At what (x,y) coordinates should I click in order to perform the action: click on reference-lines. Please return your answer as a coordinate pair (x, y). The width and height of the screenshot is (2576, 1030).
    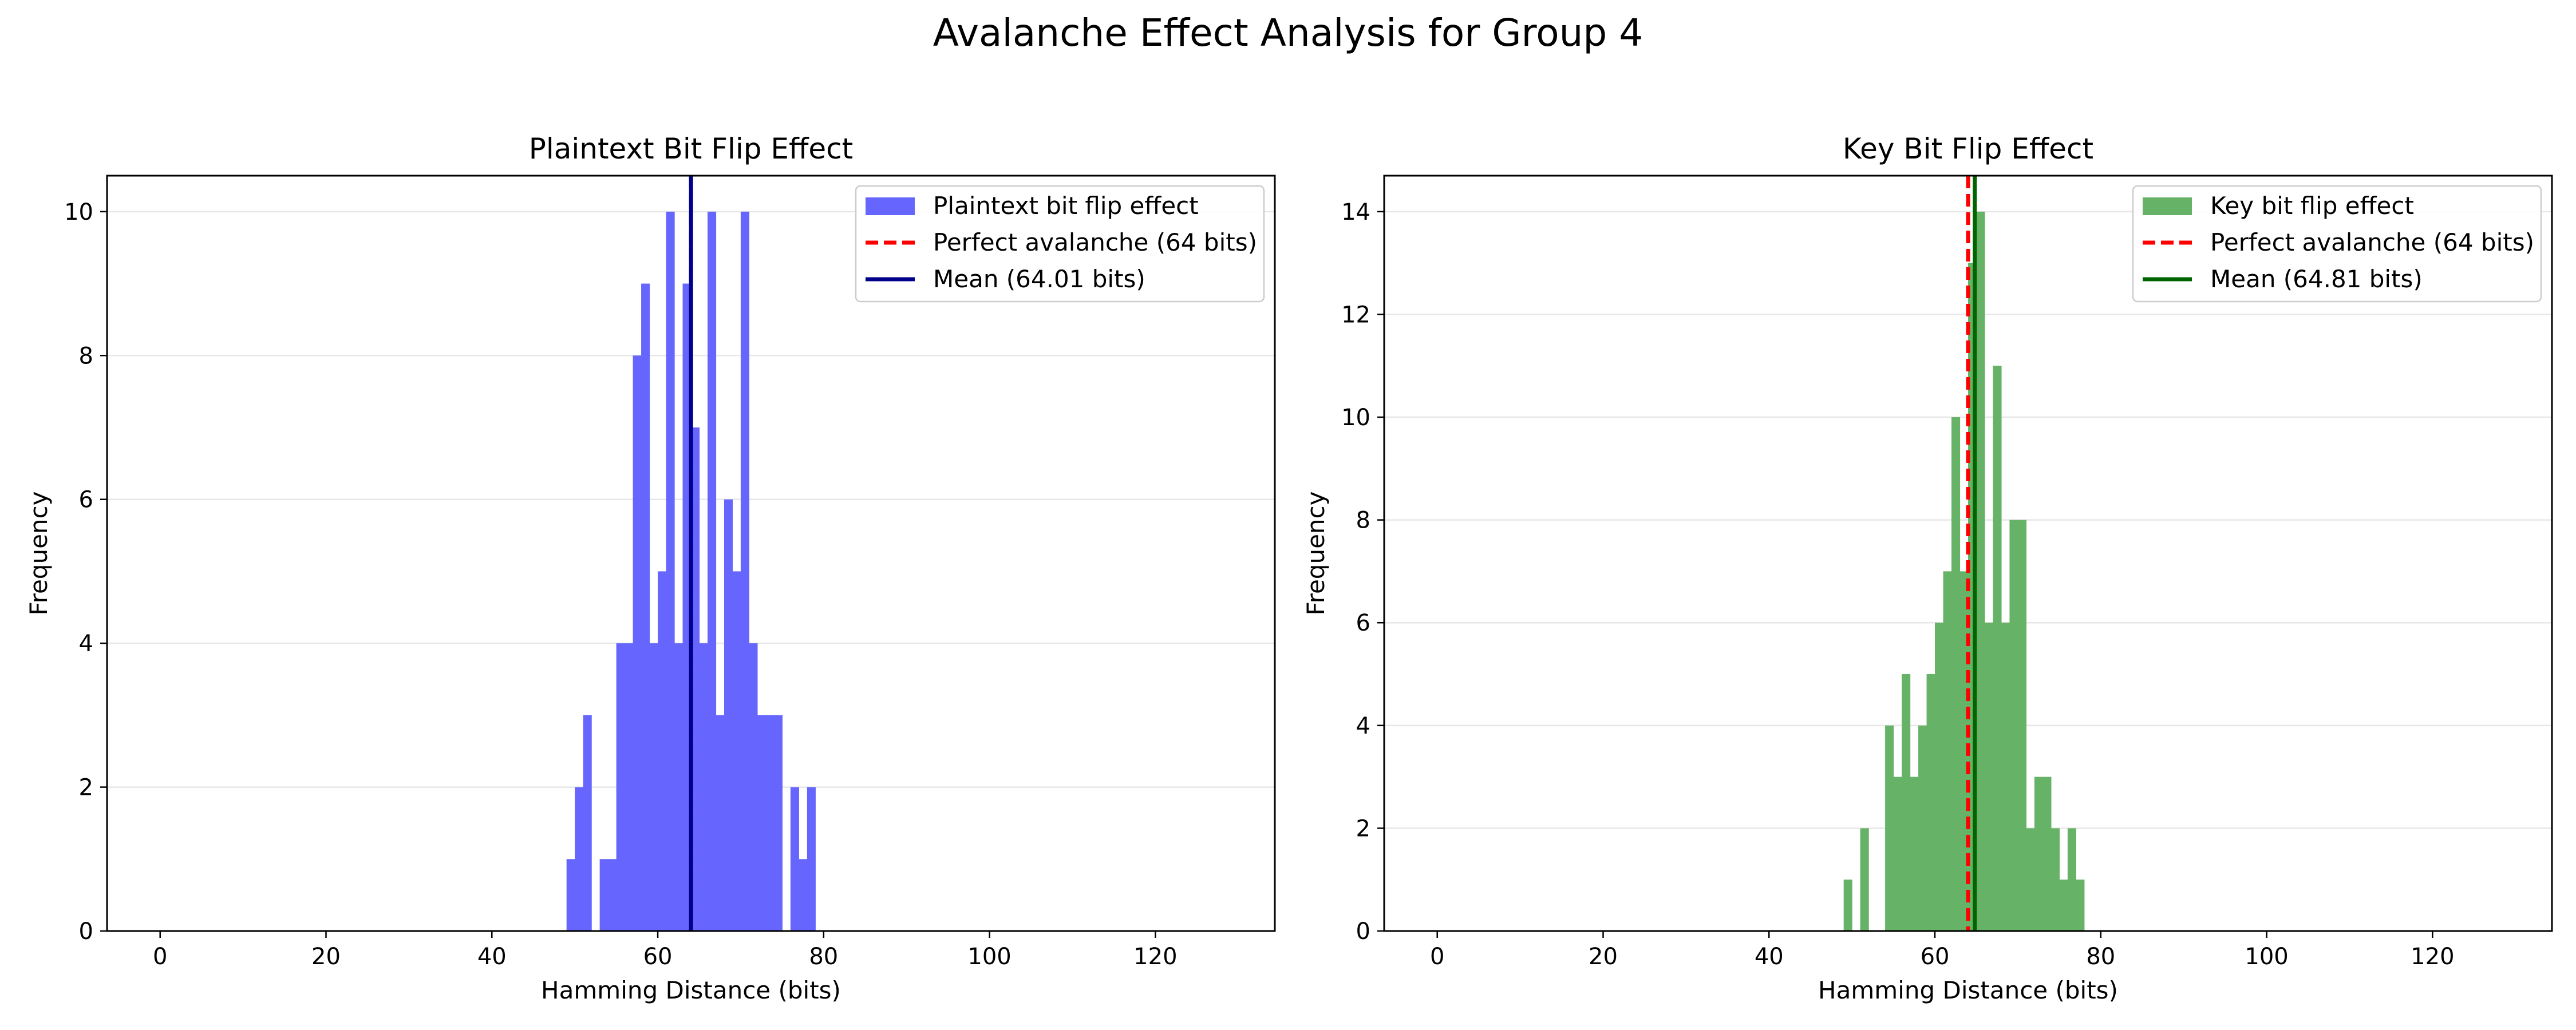
    Looking at the image, I should click on (1971, 553).